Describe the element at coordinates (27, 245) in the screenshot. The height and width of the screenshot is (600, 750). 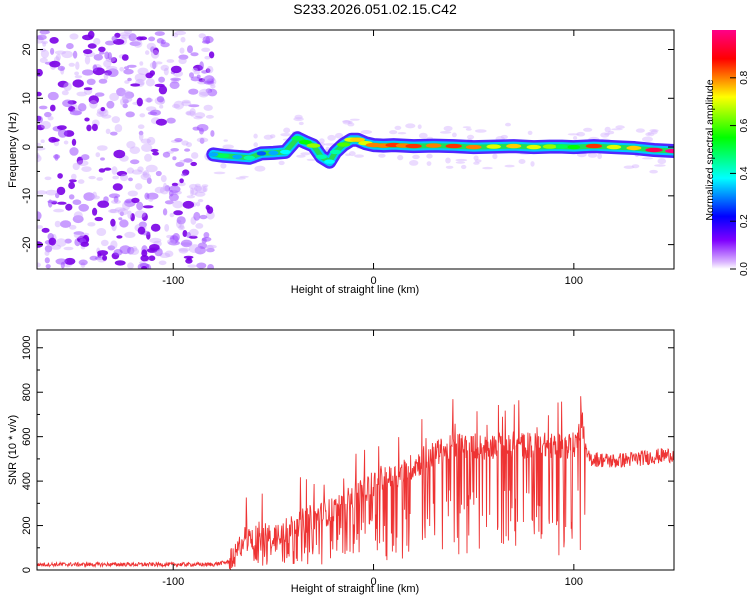
I see `y-tick-label: -20` at that location.